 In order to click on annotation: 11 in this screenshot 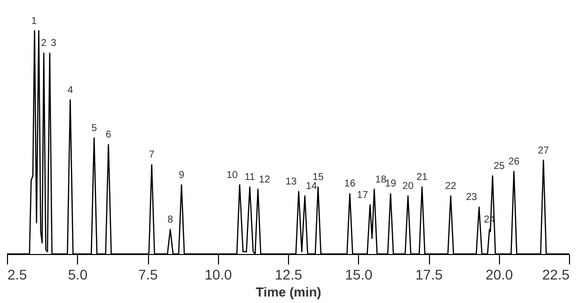, I will do `click(250, 178)`.